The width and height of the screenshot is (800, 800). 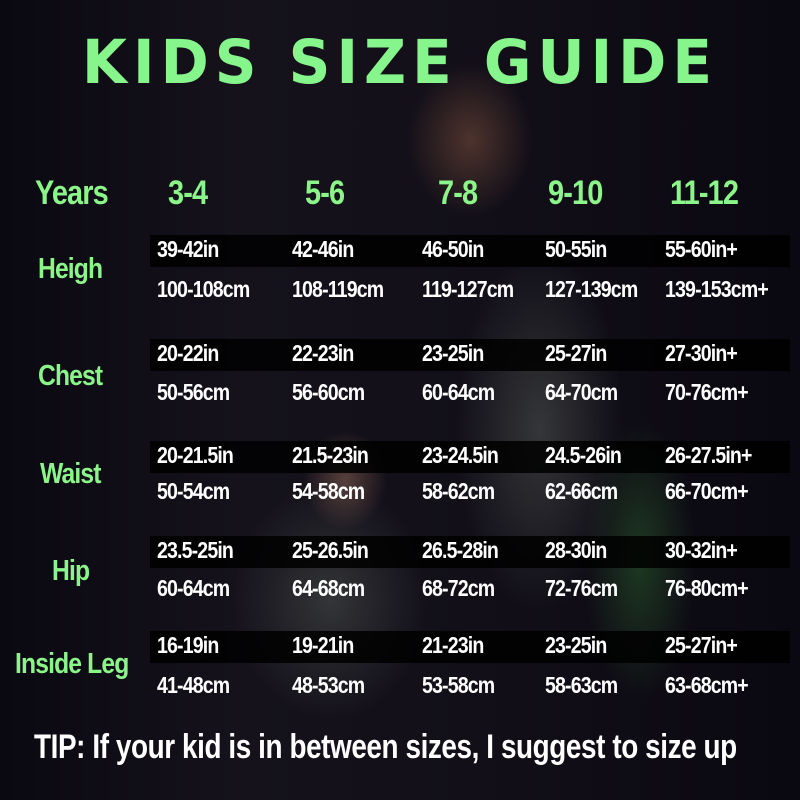 I want to click on row-label: Waist, so click(x=70, y=474).